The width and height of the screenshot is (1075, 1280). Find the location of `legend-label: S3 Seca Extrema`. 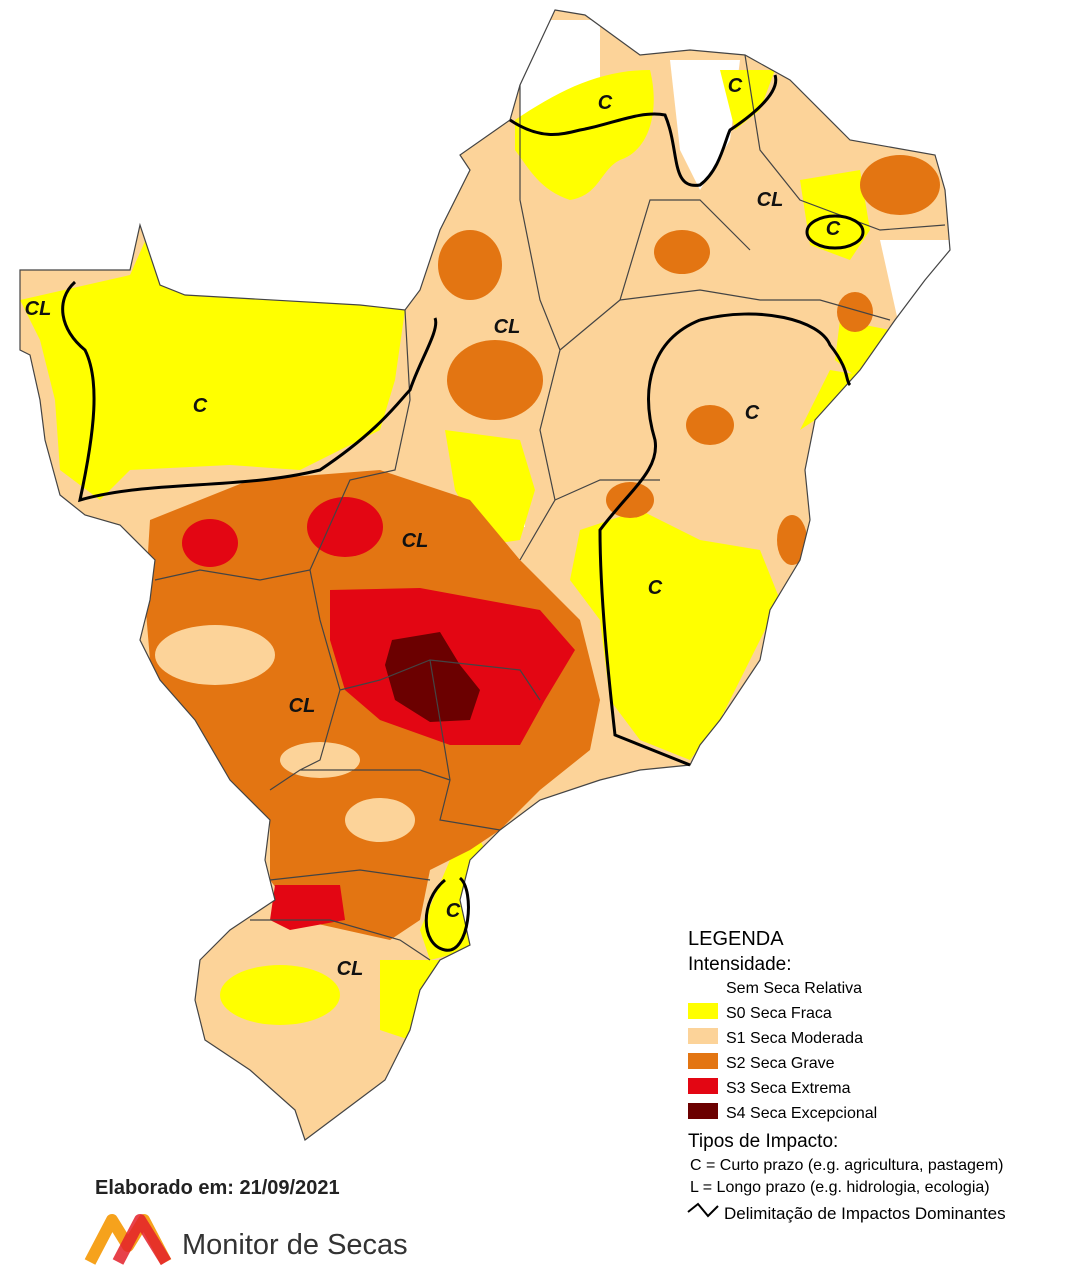

legend-label: S3 Seca Extrema is located at coordinates (788, 1088).